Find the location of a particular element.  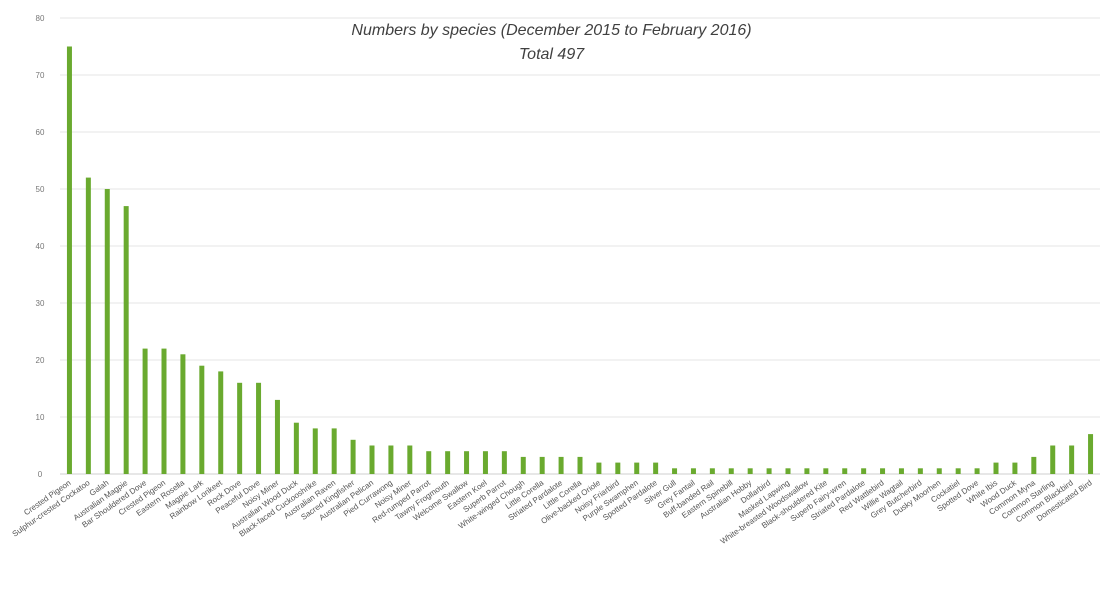

y-tick-label: 10 is located at coordinates (40, 417).